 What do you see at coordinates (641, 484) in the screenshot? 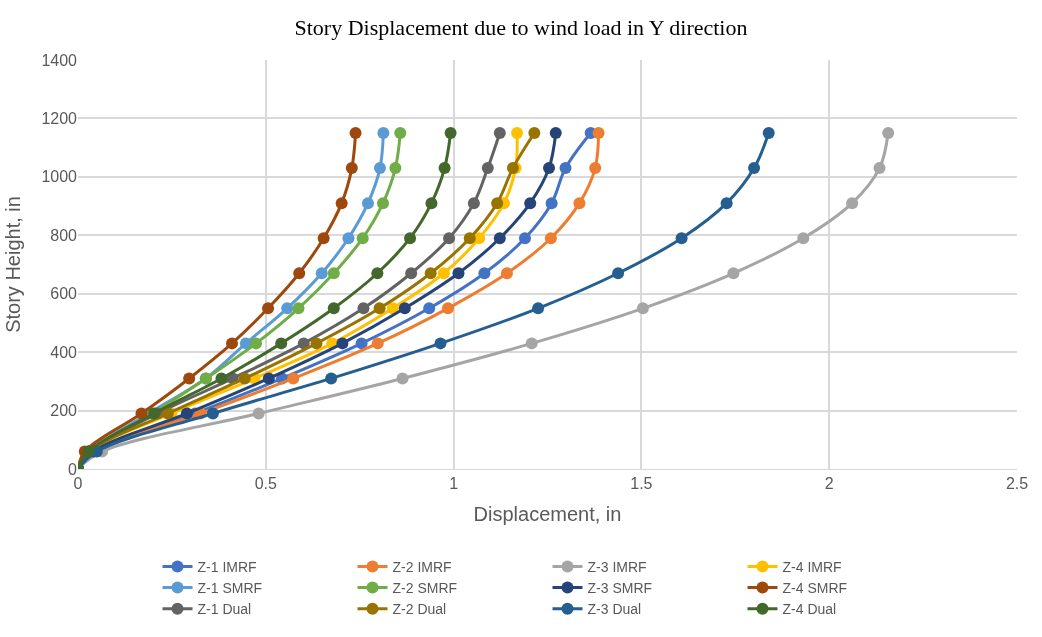
I see `x-tick-label: 1.5` at bounding box center [641, 484].